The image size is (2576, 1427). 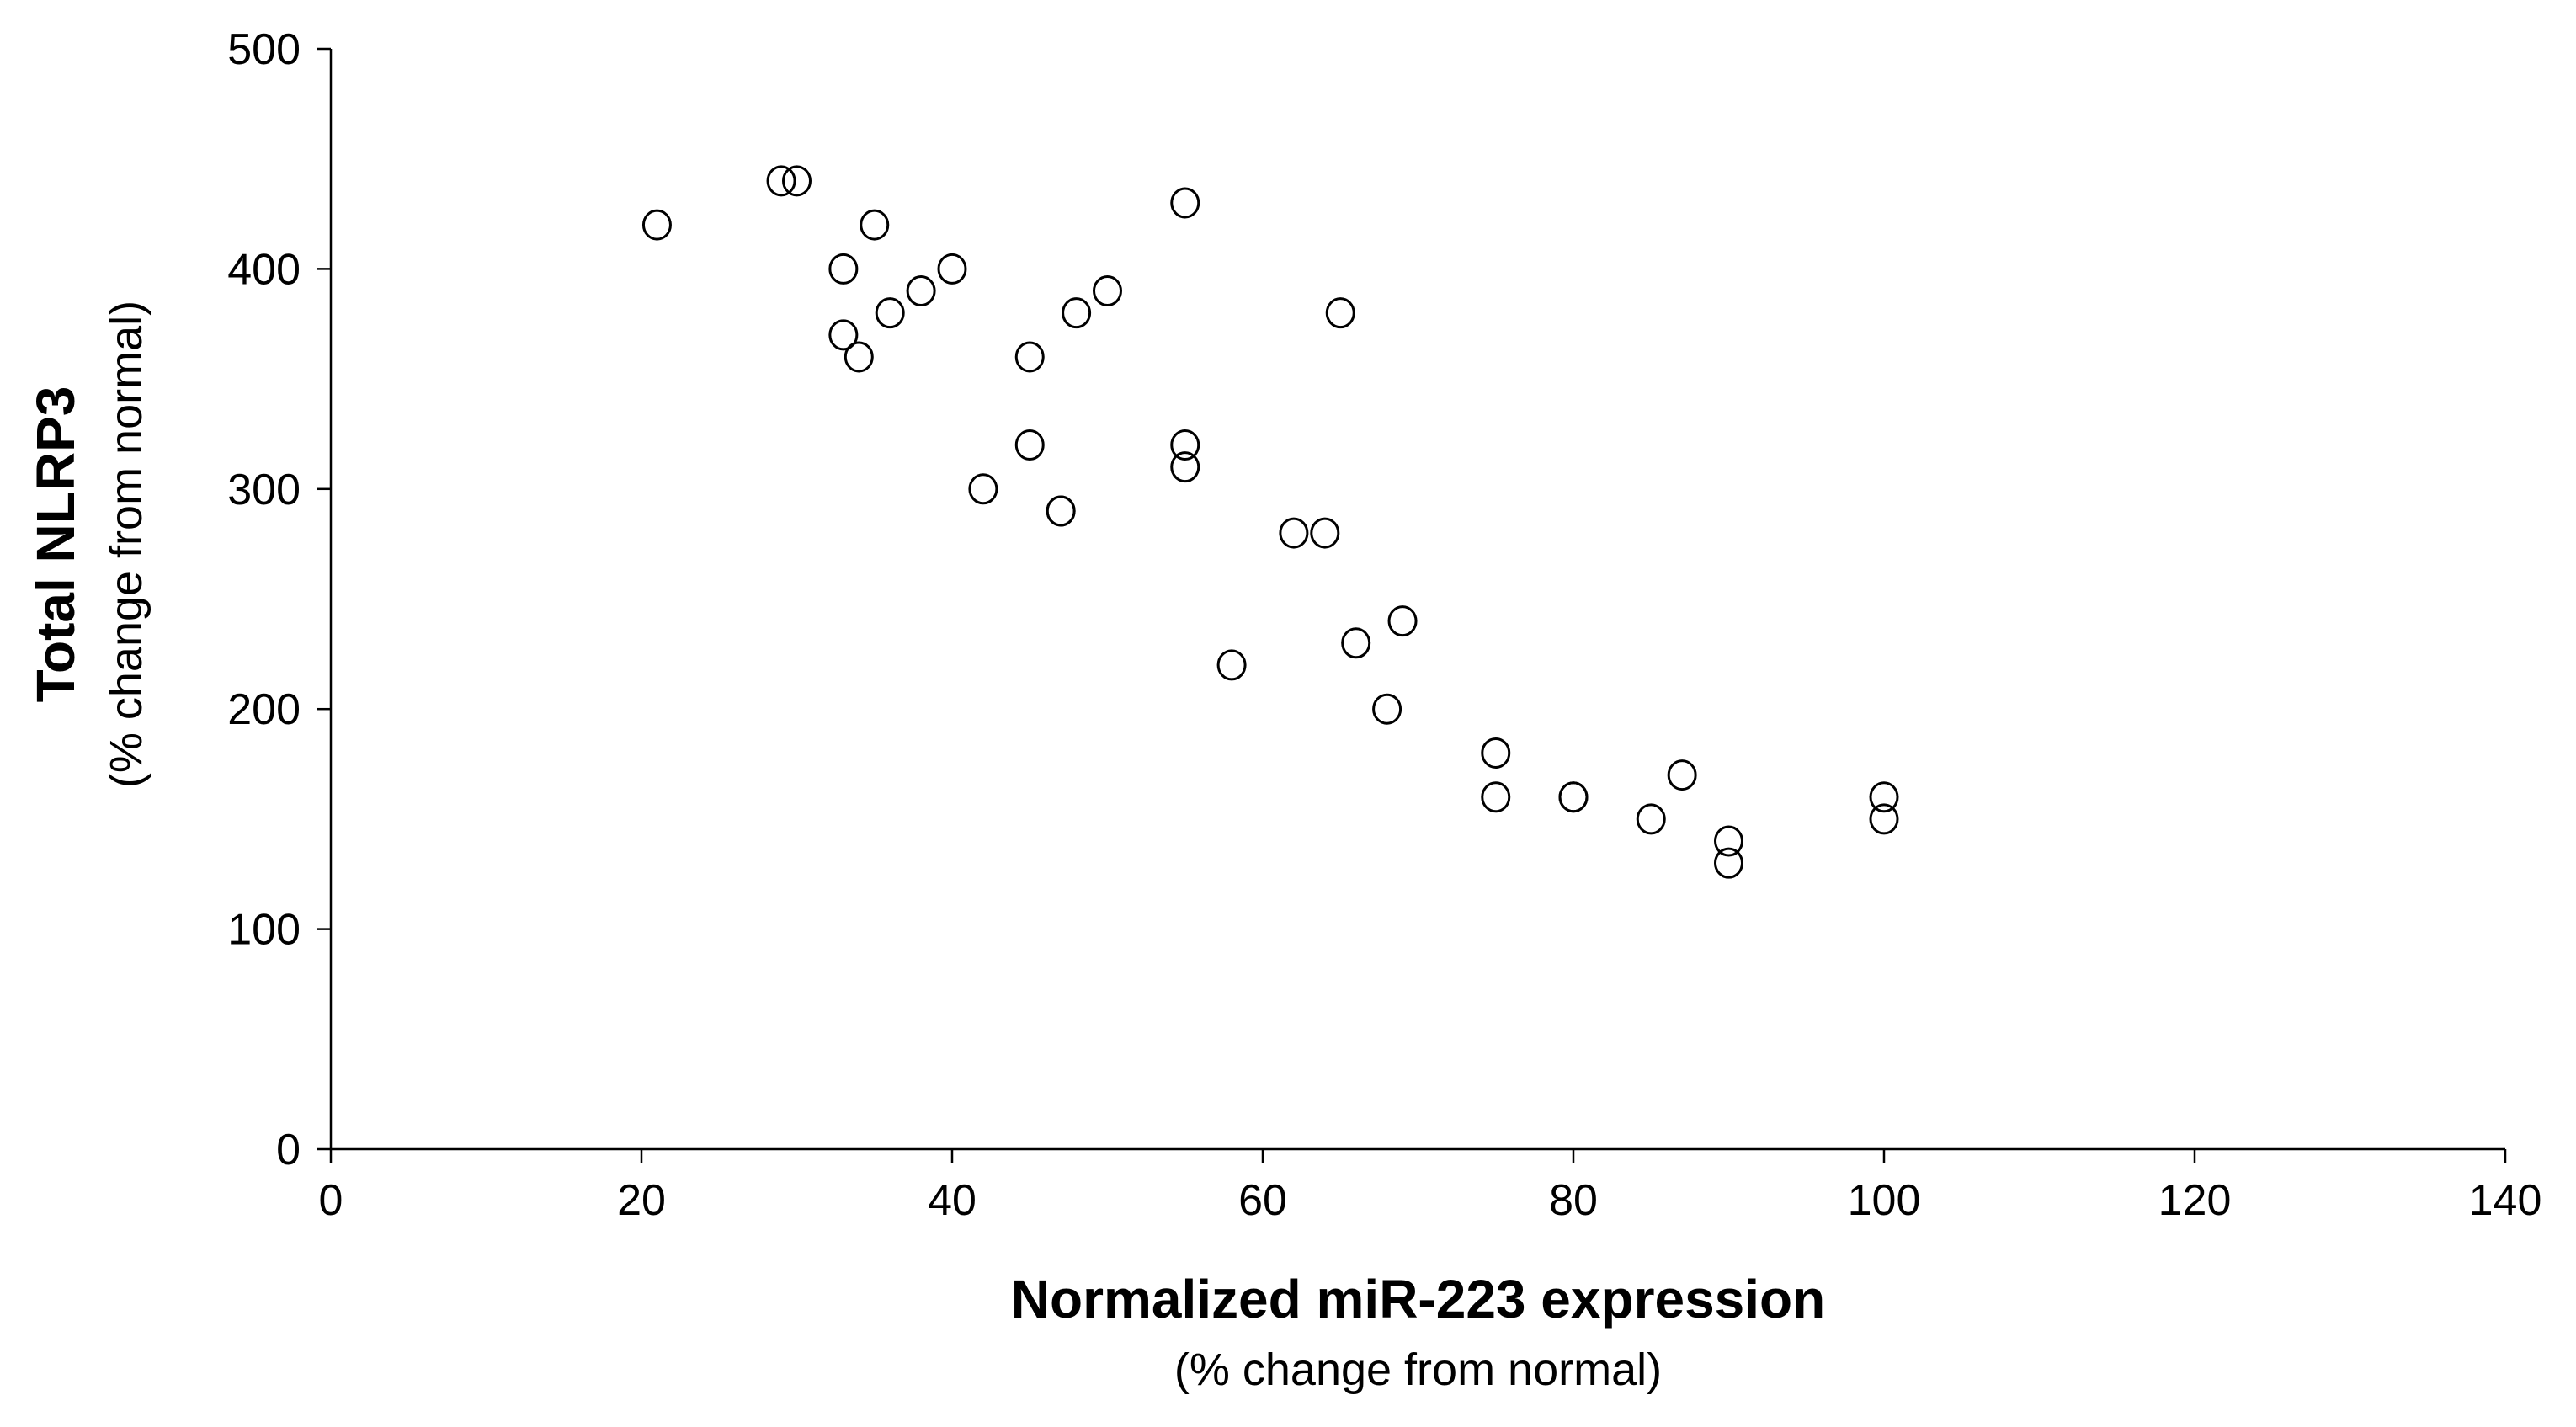 What do you see at coordinates (264, 49) in the screenshot?
I see `y-tick-label: 500` at bounding box center [264, 49].